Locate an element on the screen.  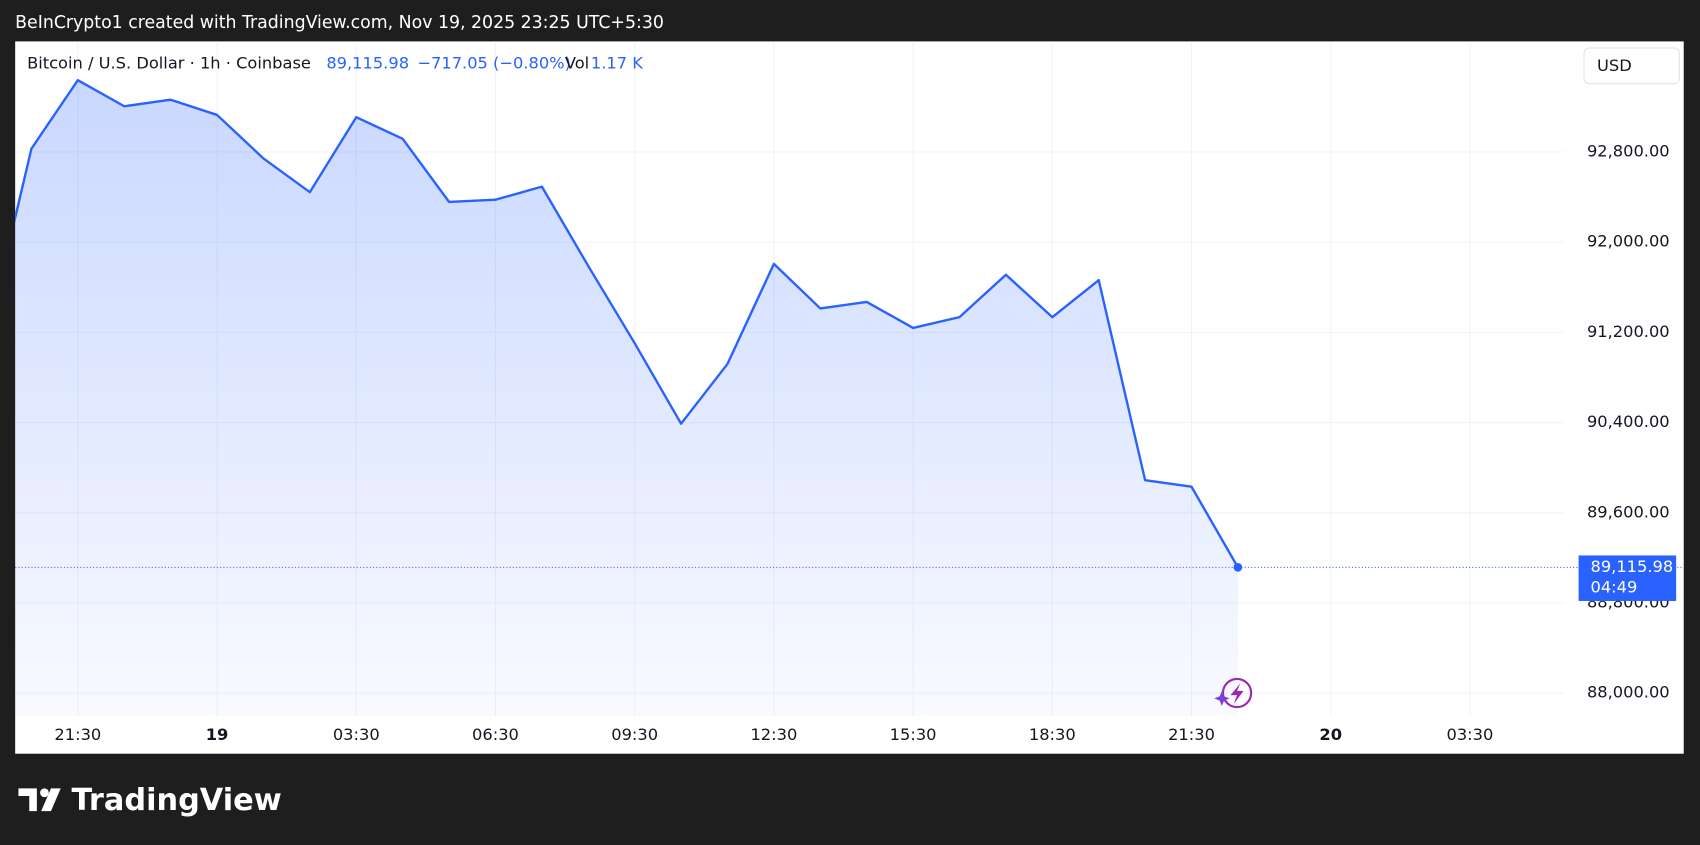
volume: 1.17 K is located at coordinates (617, 63).